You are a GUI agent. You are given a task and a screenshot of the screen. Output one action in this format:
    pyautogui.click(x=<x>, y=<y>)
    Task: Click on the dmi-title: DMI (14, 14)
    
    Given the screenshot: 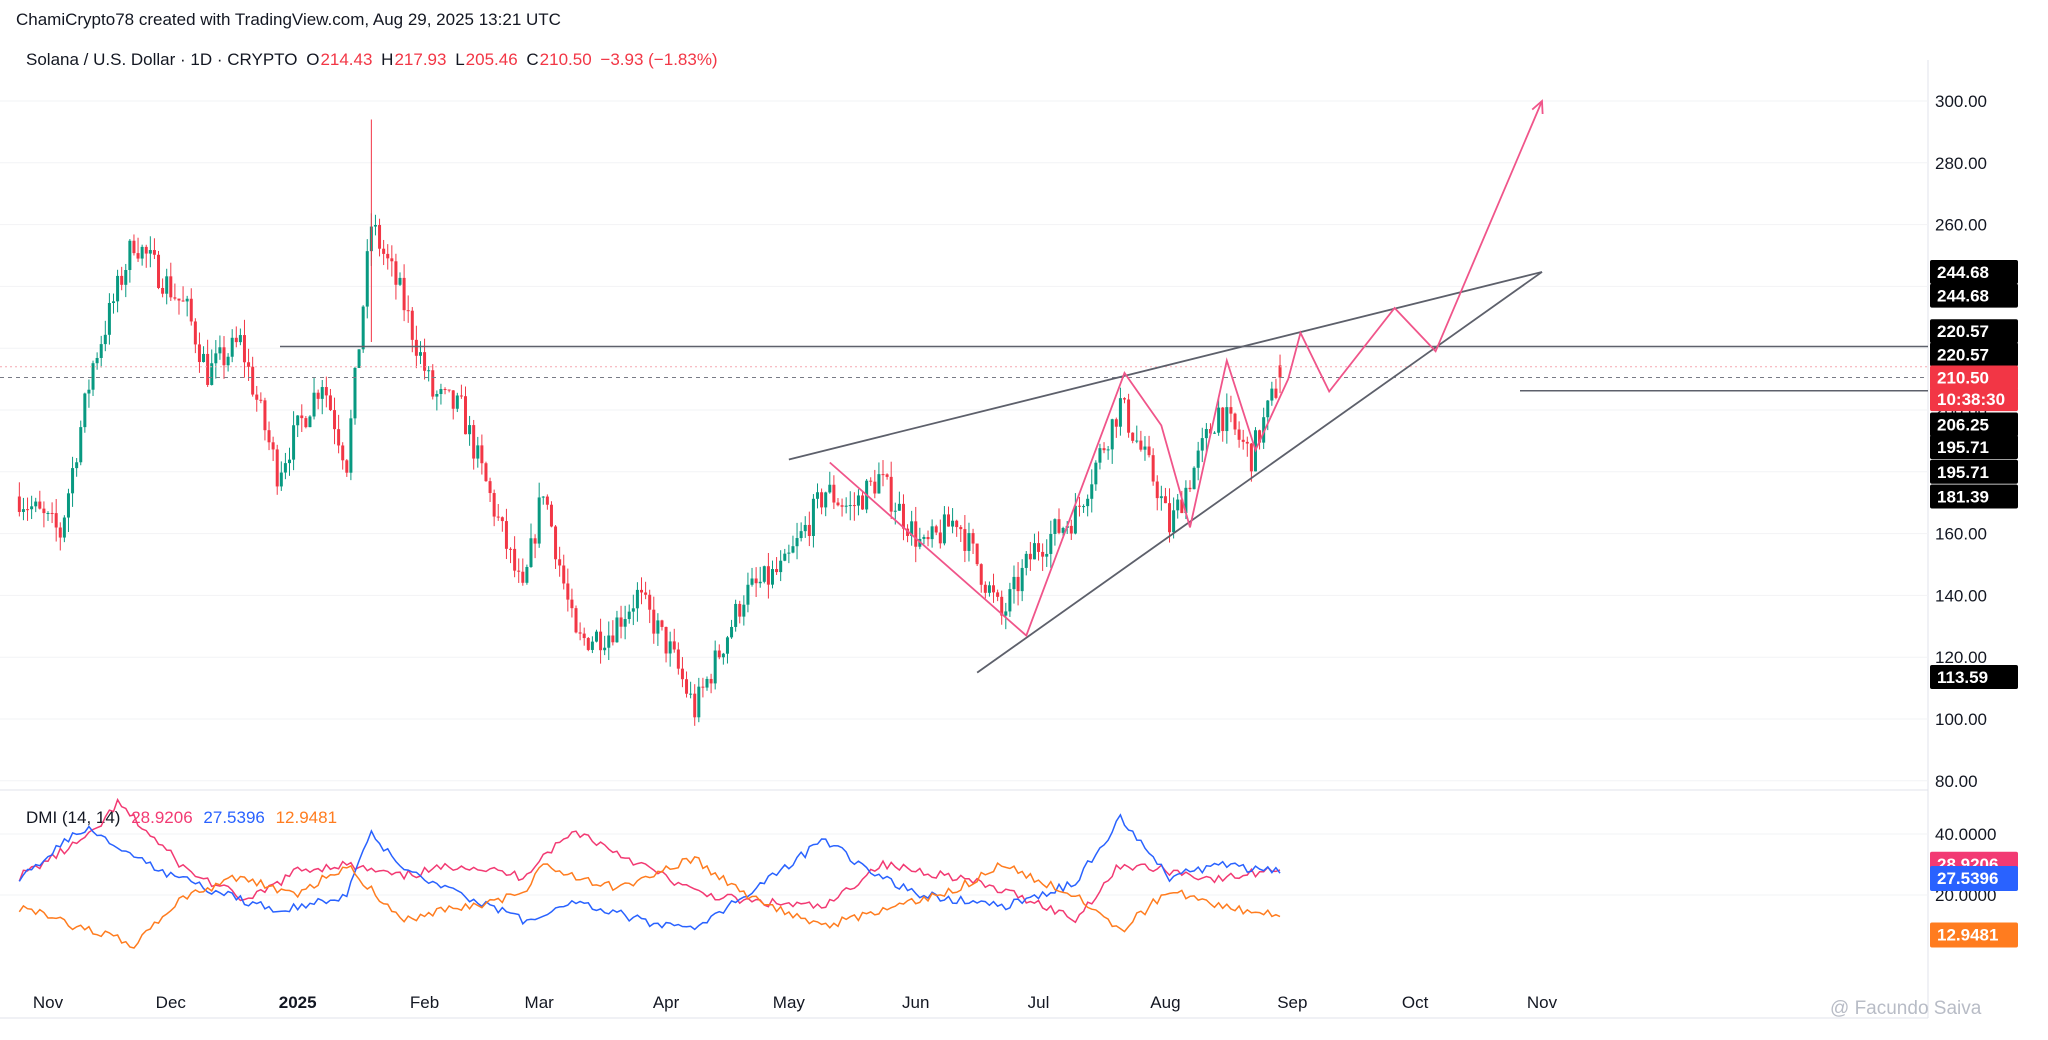 What is the action you would take?
    pyautogui.click(x=73, y=817)
    